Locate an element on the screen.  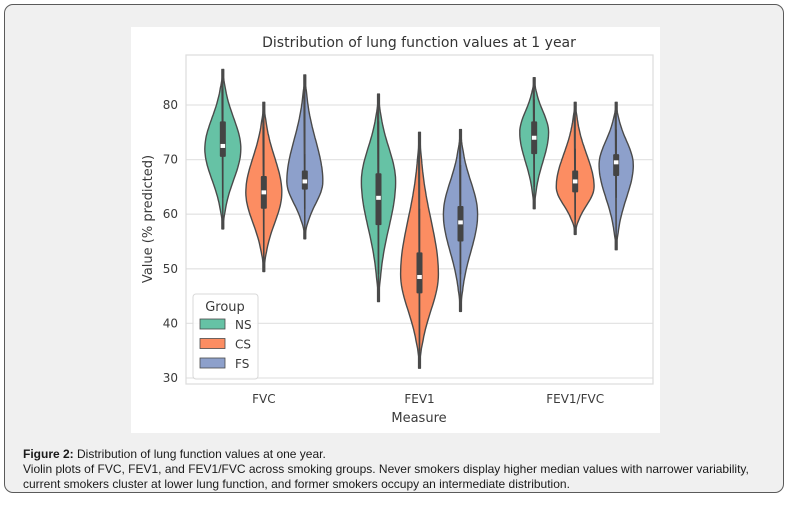
legend-entries: NS CS FS is located at coordinates (225, 344).